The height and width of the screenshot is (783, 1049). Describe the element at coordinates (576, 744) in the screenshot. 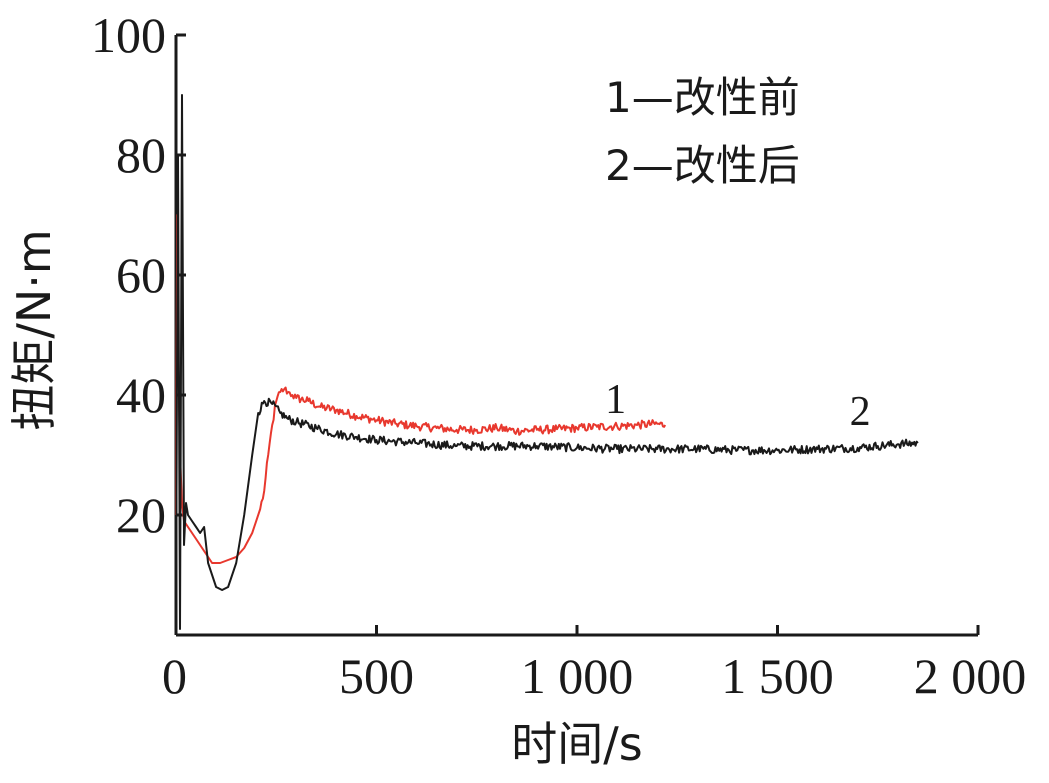

I see `x-axis-title: 时间/s` at that location.